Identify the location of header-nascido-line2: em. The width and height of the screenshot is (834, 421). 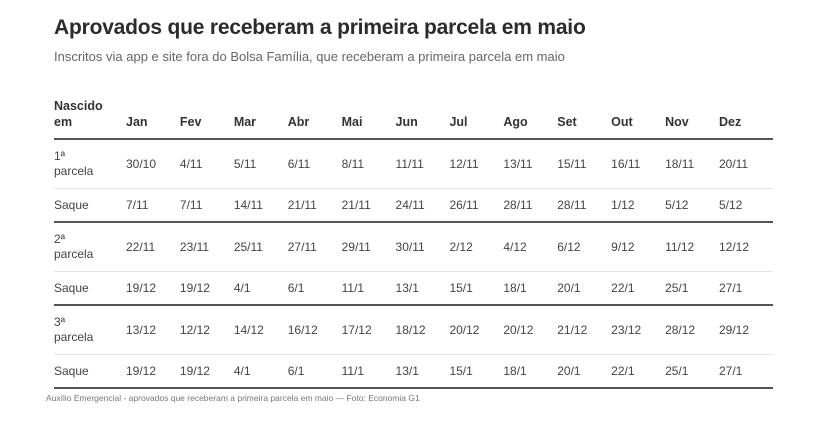
(63, 122).